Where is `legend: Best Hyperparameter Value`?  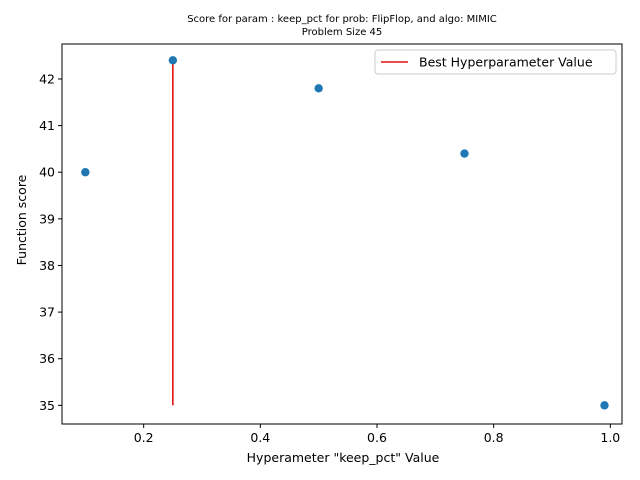
legend: Best Hyperparameter Value is located at coordinates (495, 62).